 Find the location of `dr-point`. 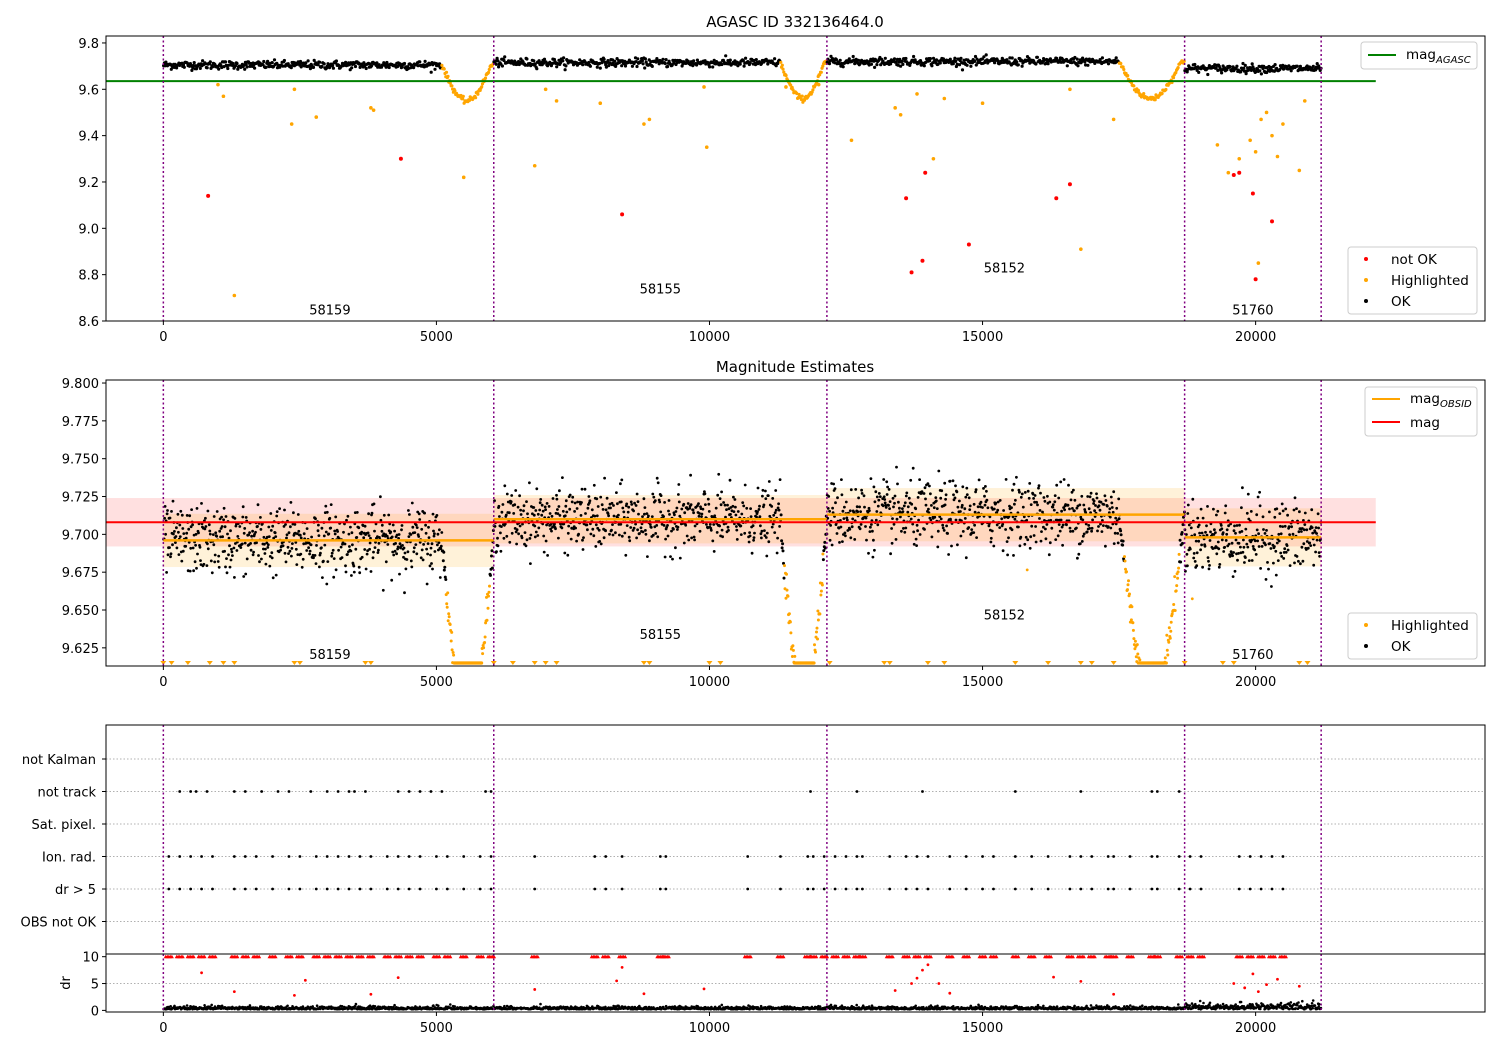

dr-point is located at coordinates (455, 1006).